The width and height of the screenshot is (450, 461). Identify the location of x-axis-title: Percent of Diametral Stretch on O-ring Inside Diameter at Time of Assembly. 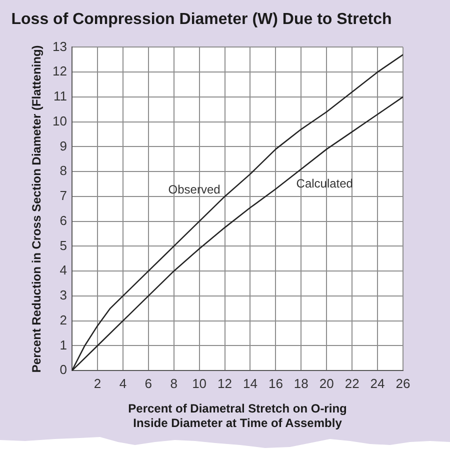
(237, 416).